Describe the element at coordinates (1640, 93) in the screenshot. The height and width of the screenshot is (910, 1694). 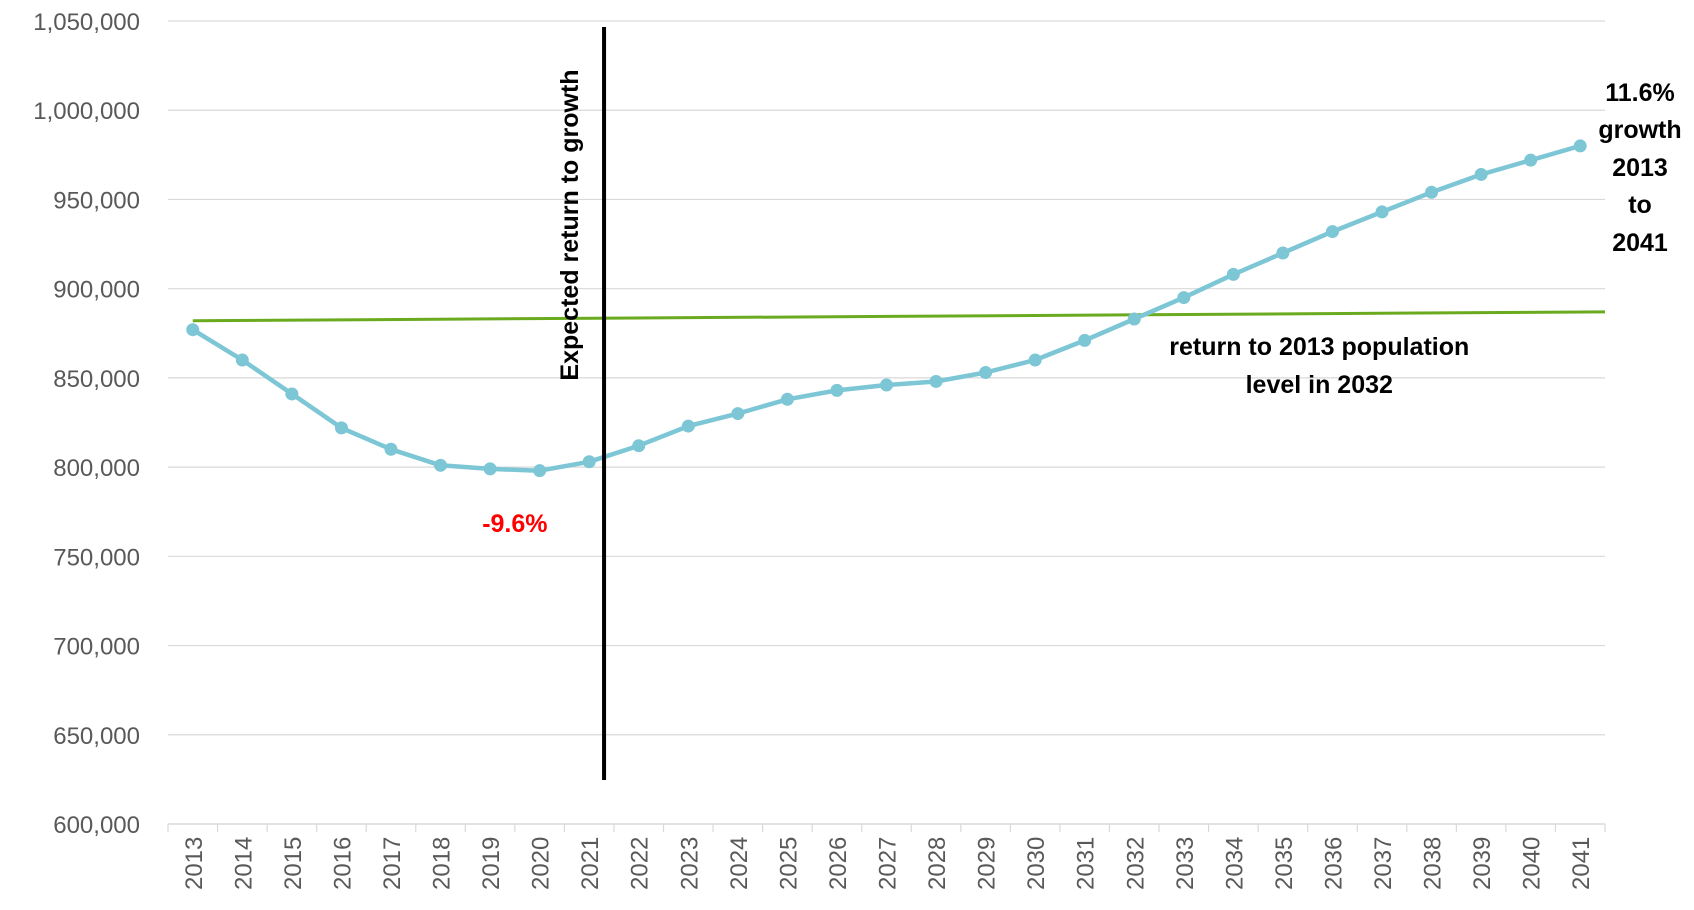
I see `growth-annotation-line: 11.6%` at that location.